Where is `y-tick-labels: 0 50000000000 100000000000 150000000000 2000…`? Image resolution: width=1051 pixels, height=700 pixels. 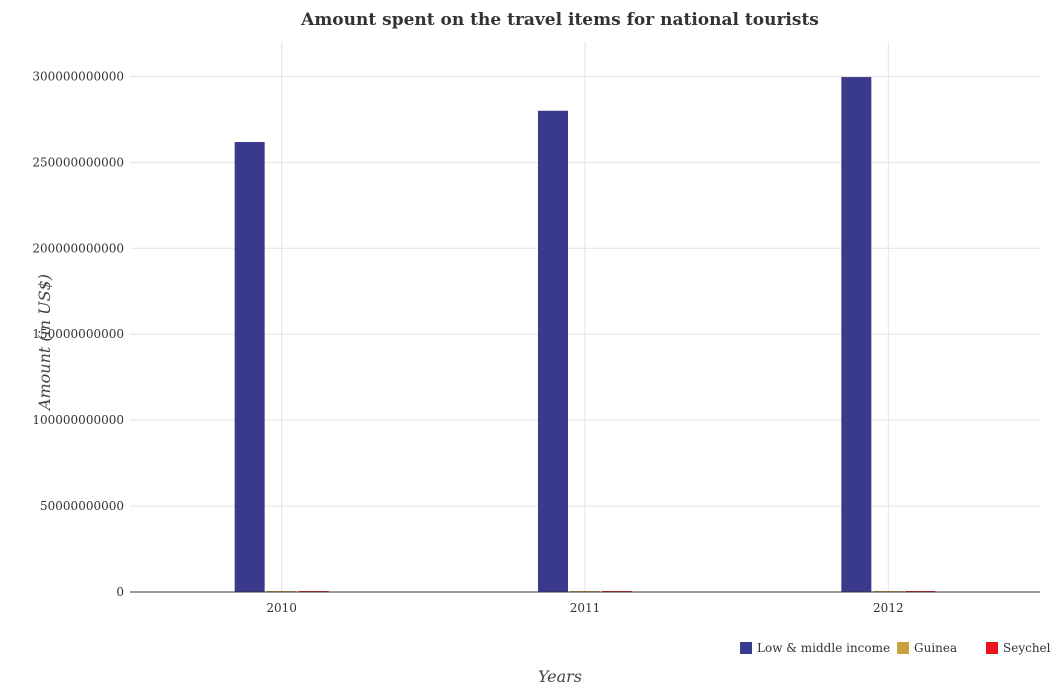
y-tick-labels: 0 50000000000 100000000000 150000000000 2000… is located at coordinates (78, 334).